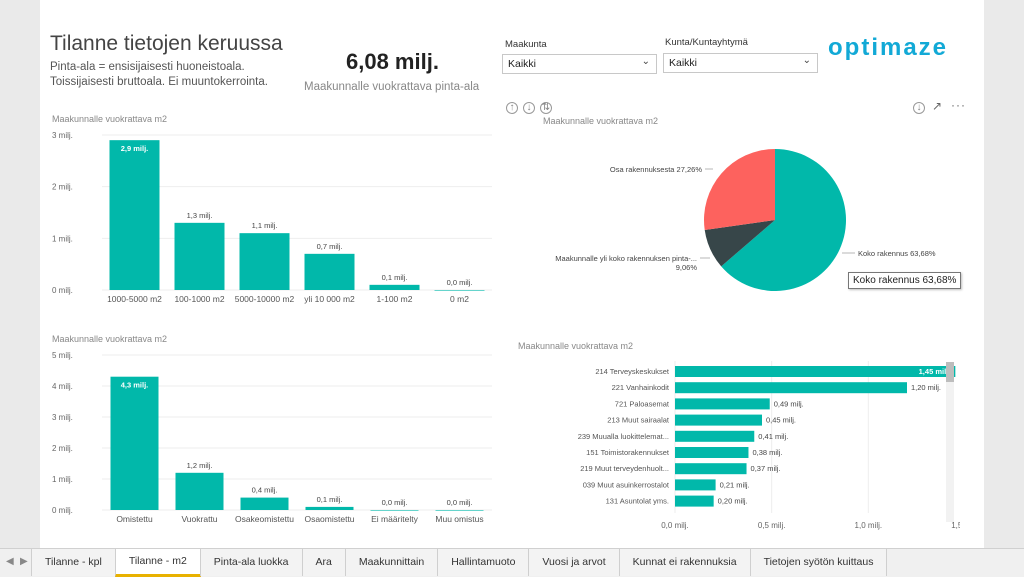 This screenshot has width=1024, height=577. I want to click on pie-label: Osa rakennuksesta 27,26%, so click(656, 169).